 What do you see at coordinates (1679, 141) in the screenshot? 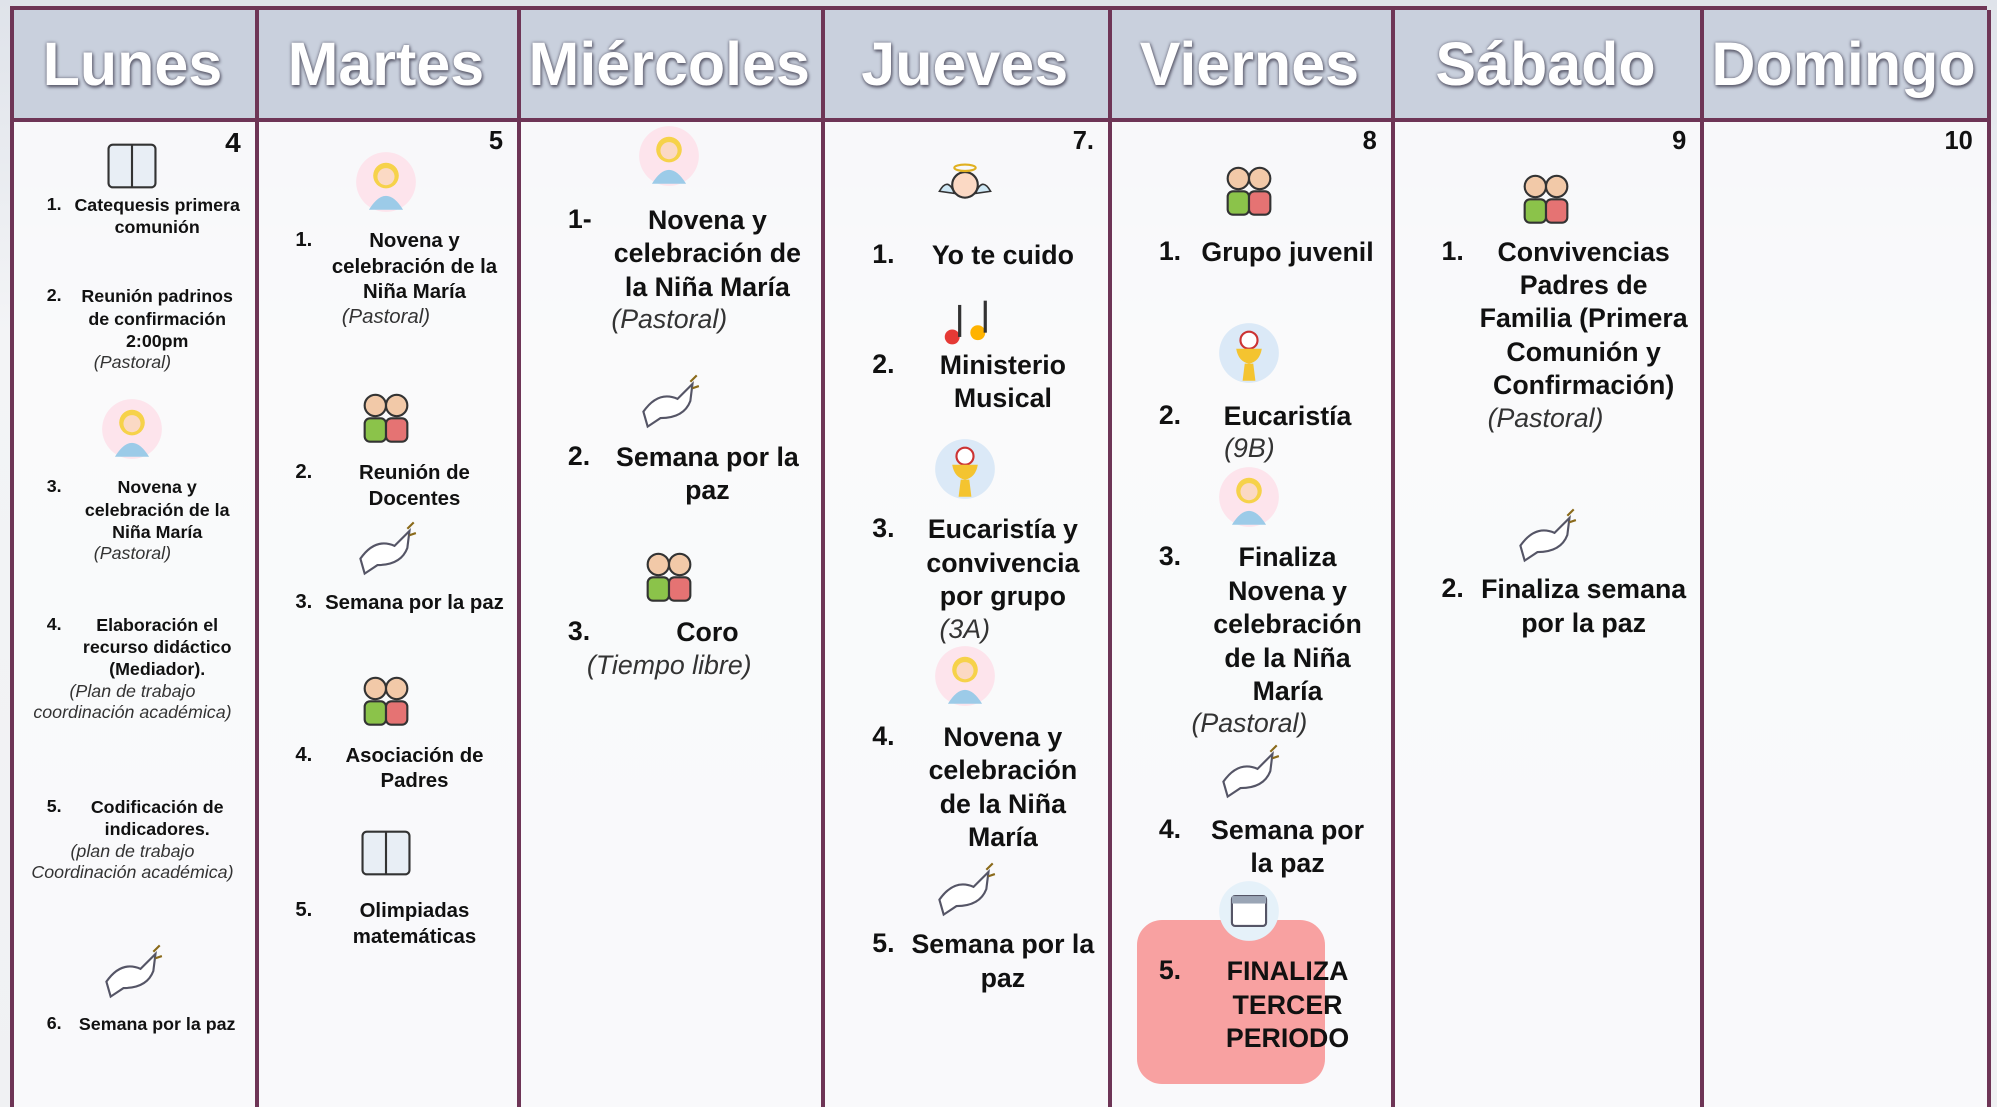
I see `date-number: 9` at bounding box center [1679, 141].